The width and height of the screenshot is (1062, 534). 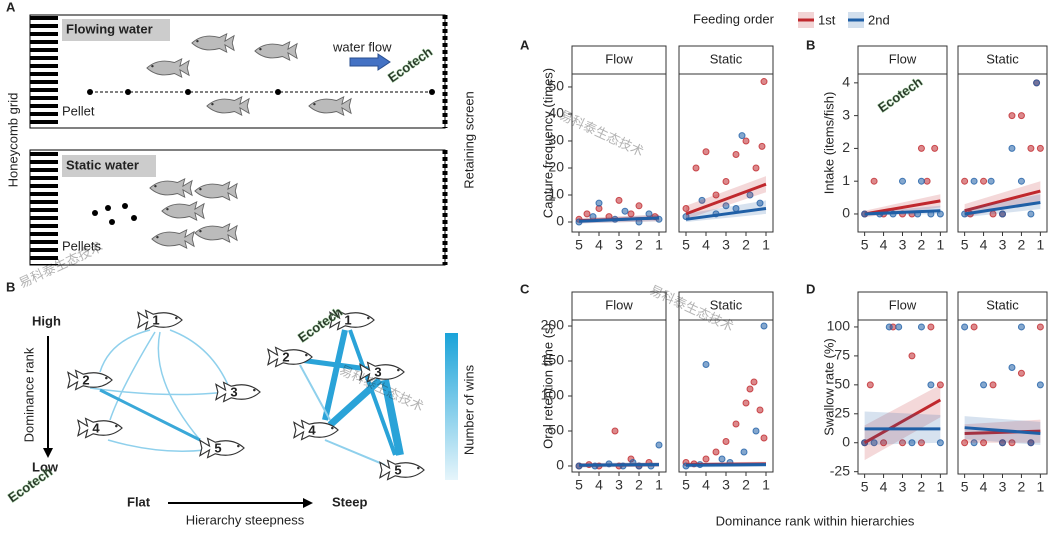 I want to click on strip-label: Flow, so click(x=619, y=58).